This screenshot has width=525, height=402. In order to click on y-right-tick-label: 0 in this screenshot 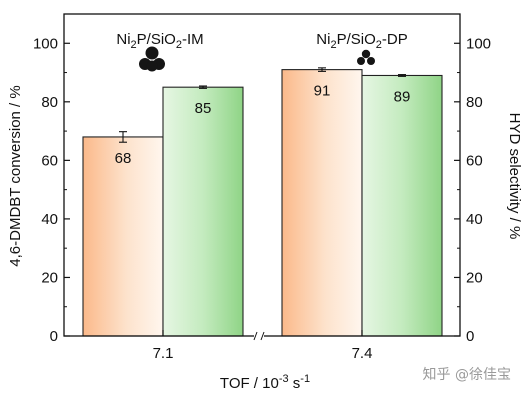, I will do `click(470, 336)`.